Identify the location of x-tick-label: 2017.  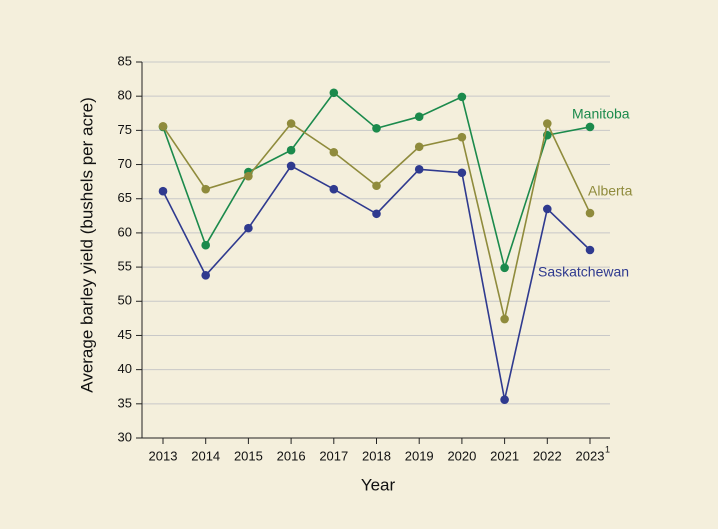
(333, 455).